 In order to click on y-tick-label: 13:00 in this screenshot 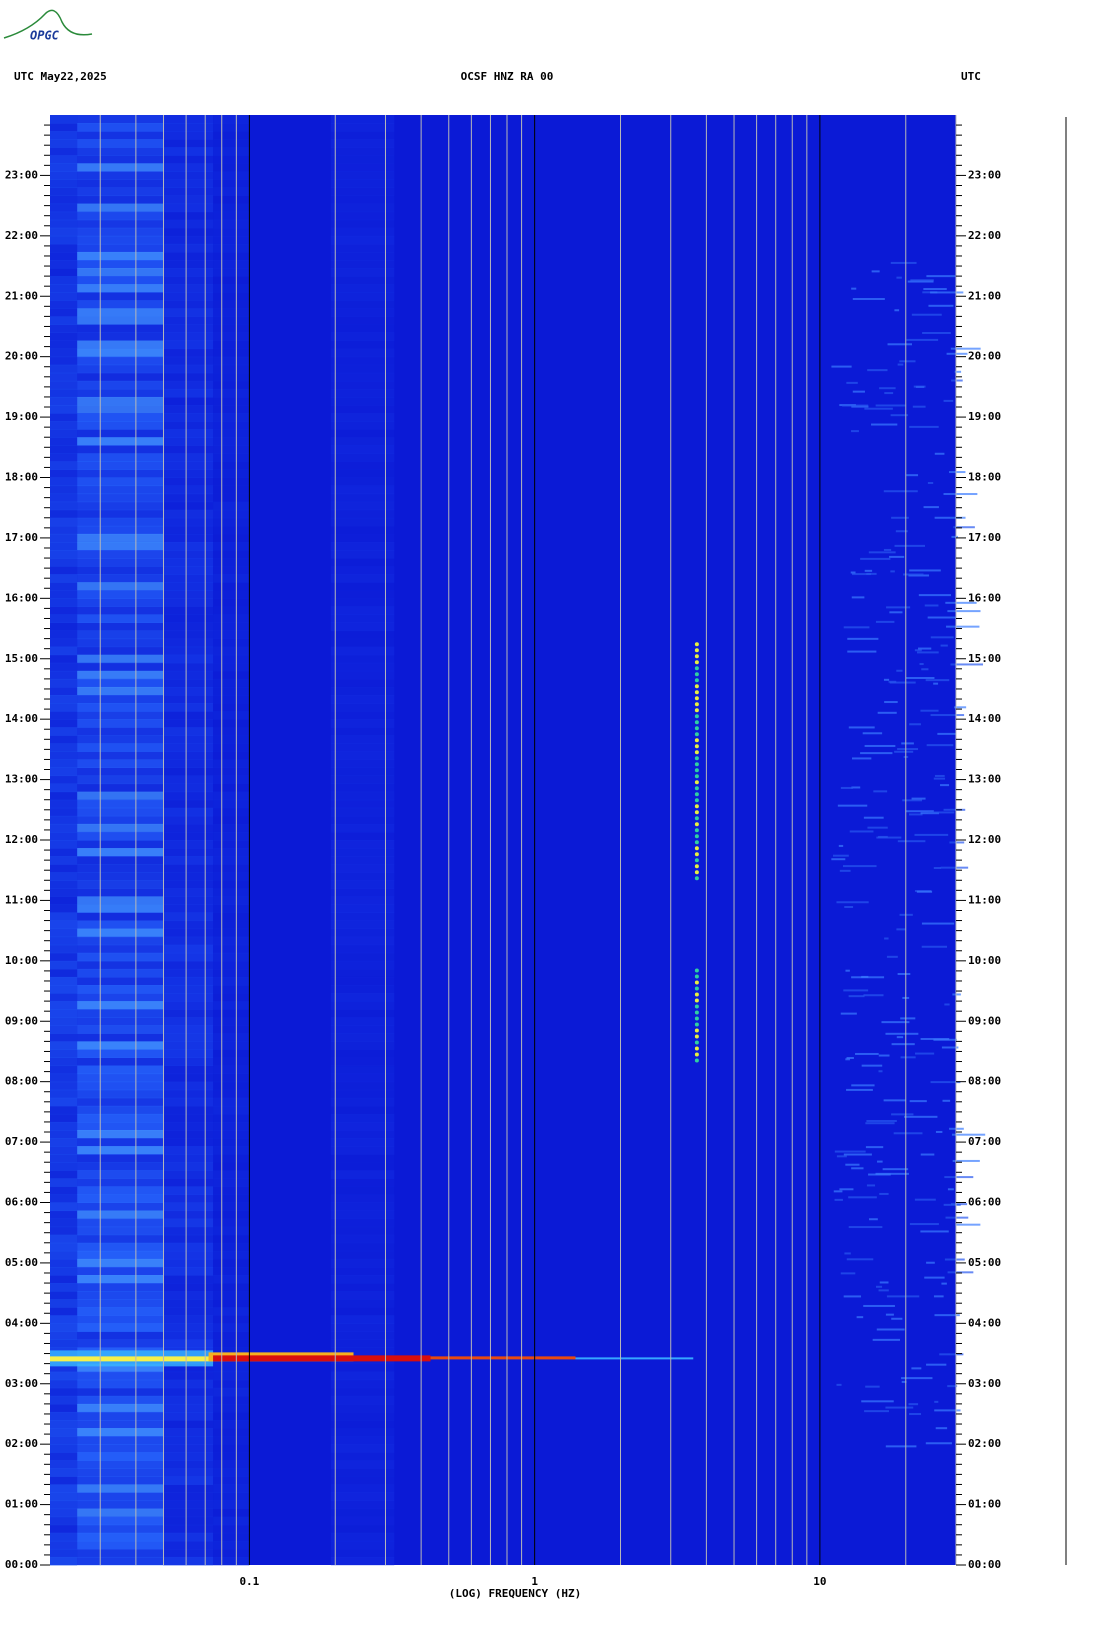, I will do `click(984, 779)`.